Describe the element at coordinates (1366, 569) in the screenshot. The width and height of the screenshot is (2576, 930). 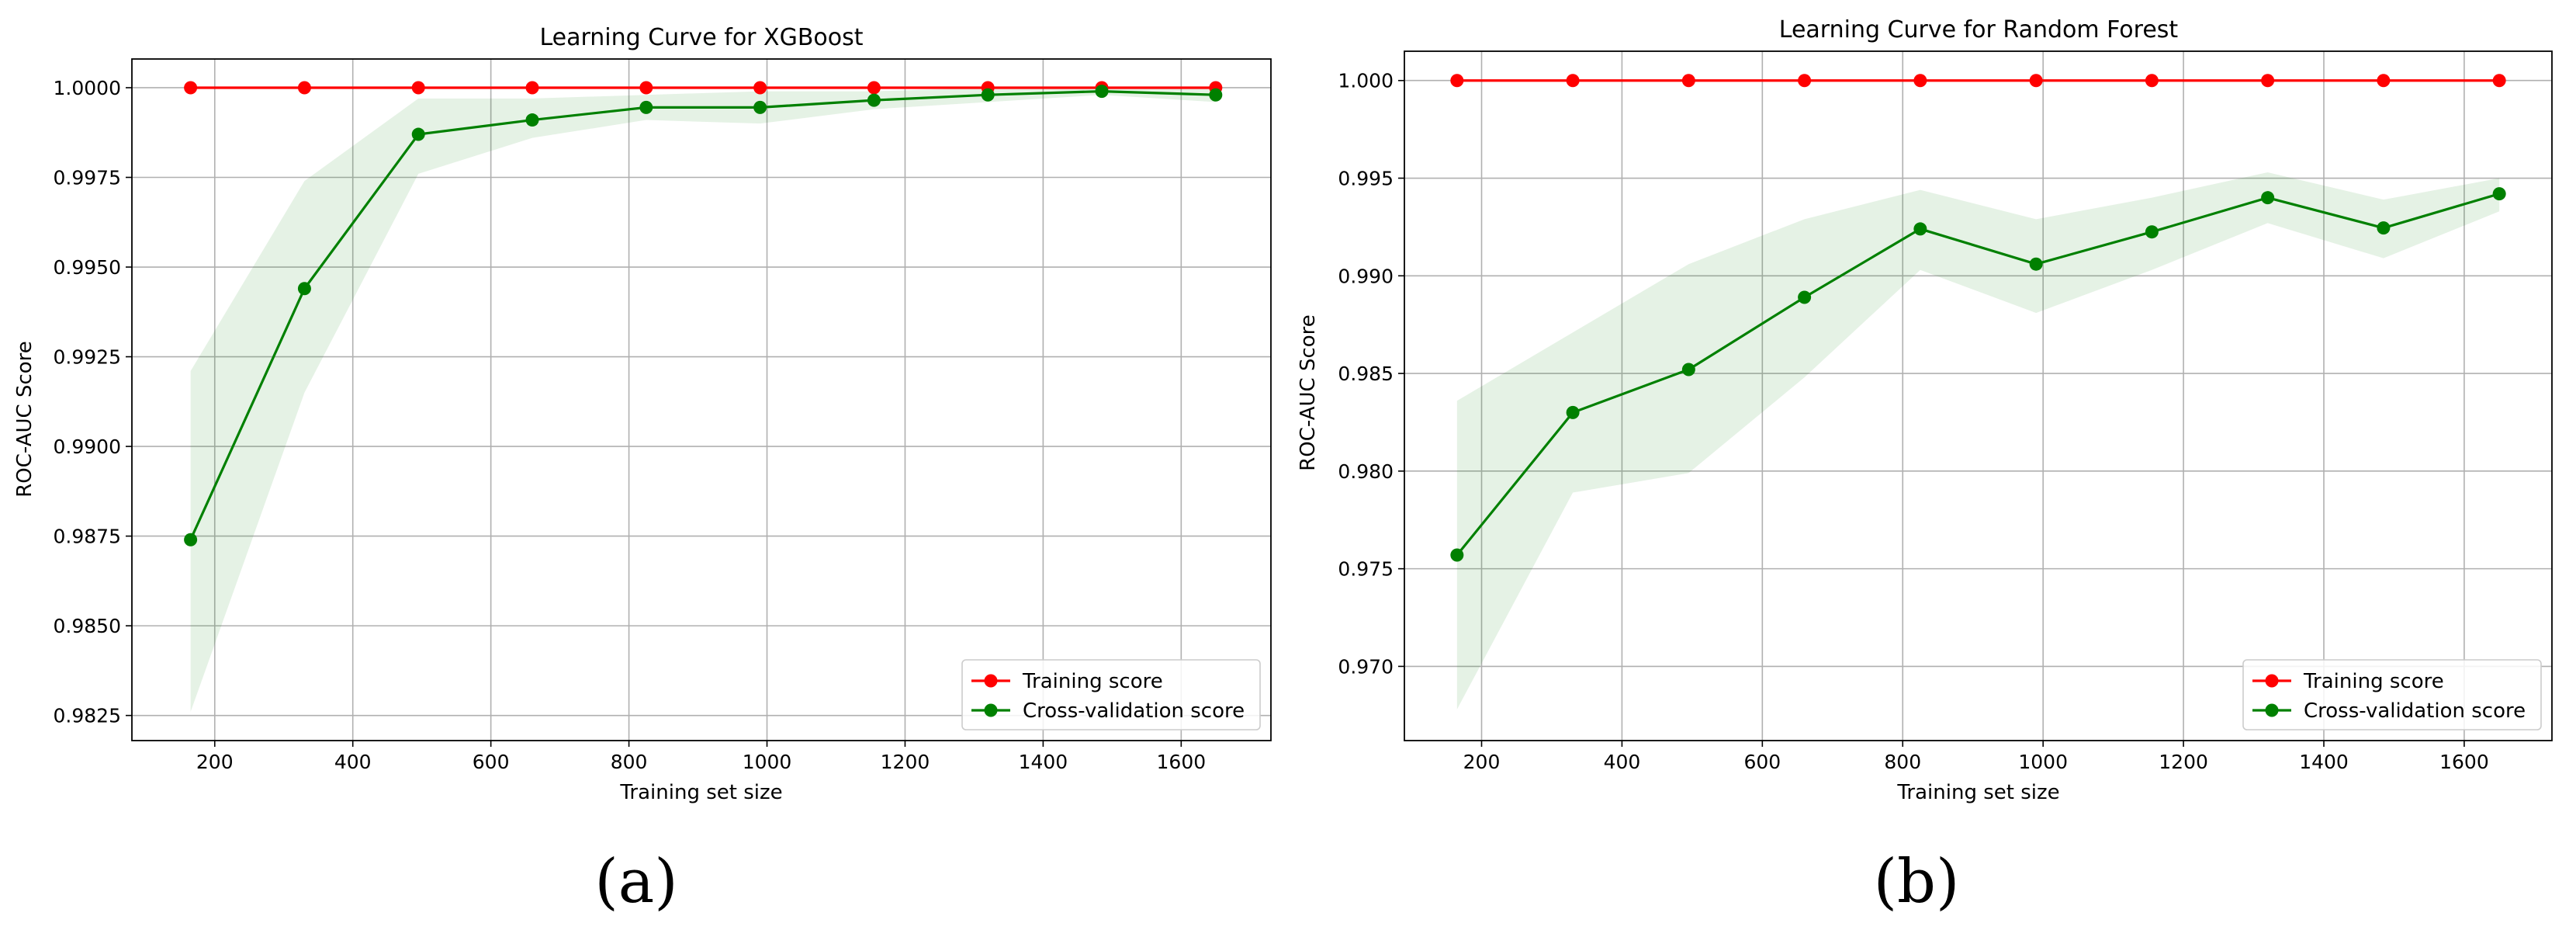
I see `y-tick-label: 0.975` at that location.